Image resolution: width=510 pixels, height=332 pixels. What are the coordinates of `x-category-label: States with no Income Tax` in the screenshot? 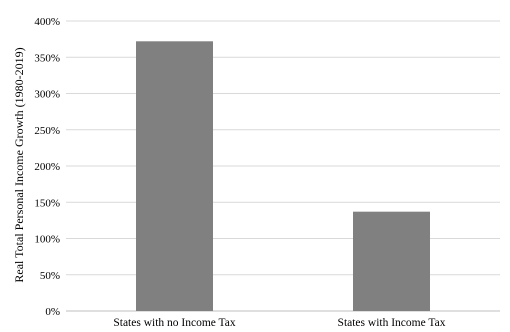 It's located at (174, 322).